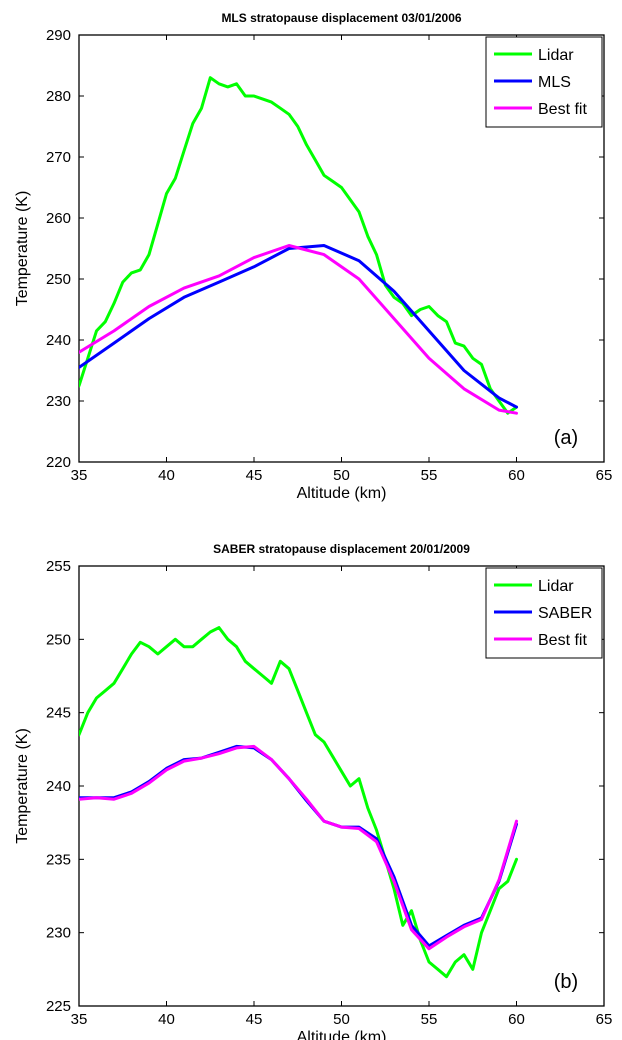  Describe the element at coordinates (566, 982) in the screenshot. I see `panel-b-panel-label: (b)` at that location.